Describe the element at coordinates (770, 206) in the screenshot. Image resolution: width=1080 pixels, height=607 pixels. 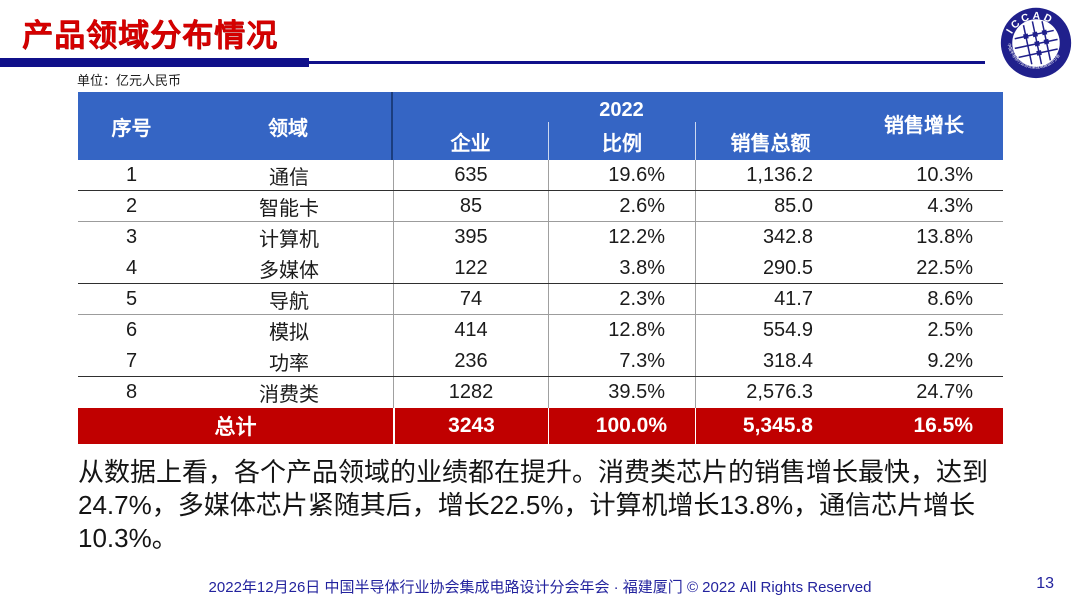
I see `cell-sales: 85.0` at that location.